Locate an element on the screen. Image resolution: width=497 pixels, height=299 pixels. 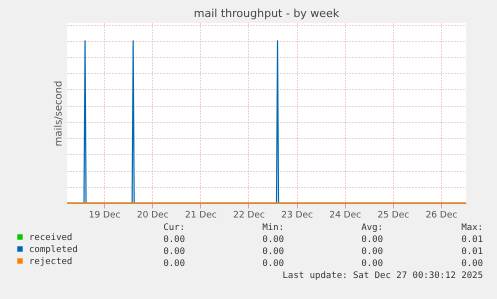
x-tick-label: 19 Dec is located at coordinates (104, 215).